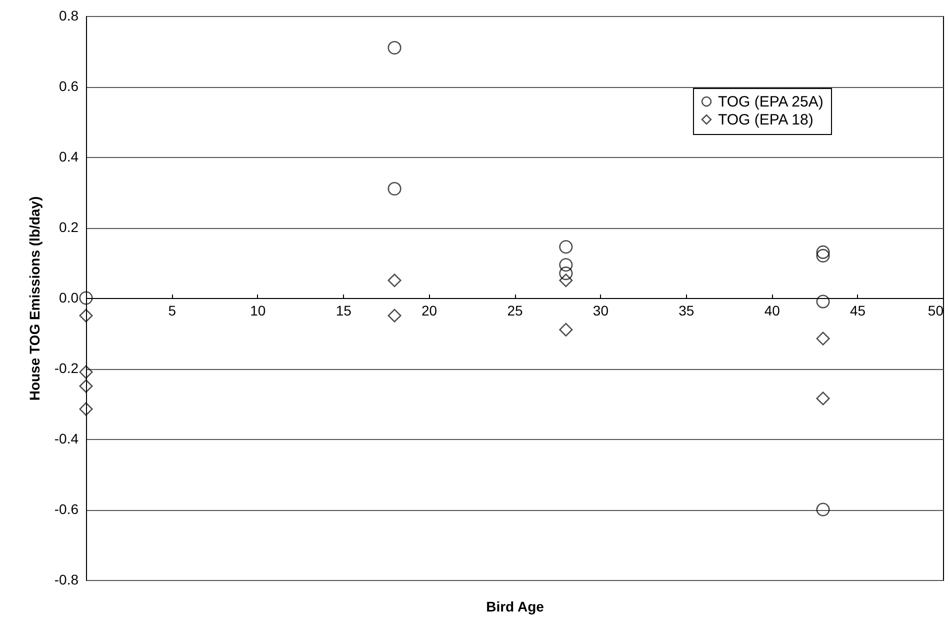 The image size is (950, 622). I want to click on legend-label: TOG (EPA 18), so click(766, 120).